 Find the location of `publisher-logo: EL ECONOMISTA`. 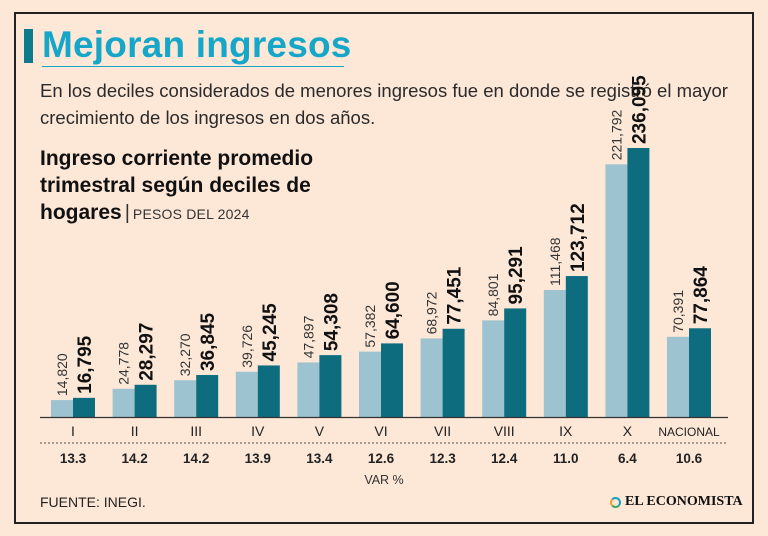

publisher-logo: EL ECONOMISTA is located at coordinates (676, 502).